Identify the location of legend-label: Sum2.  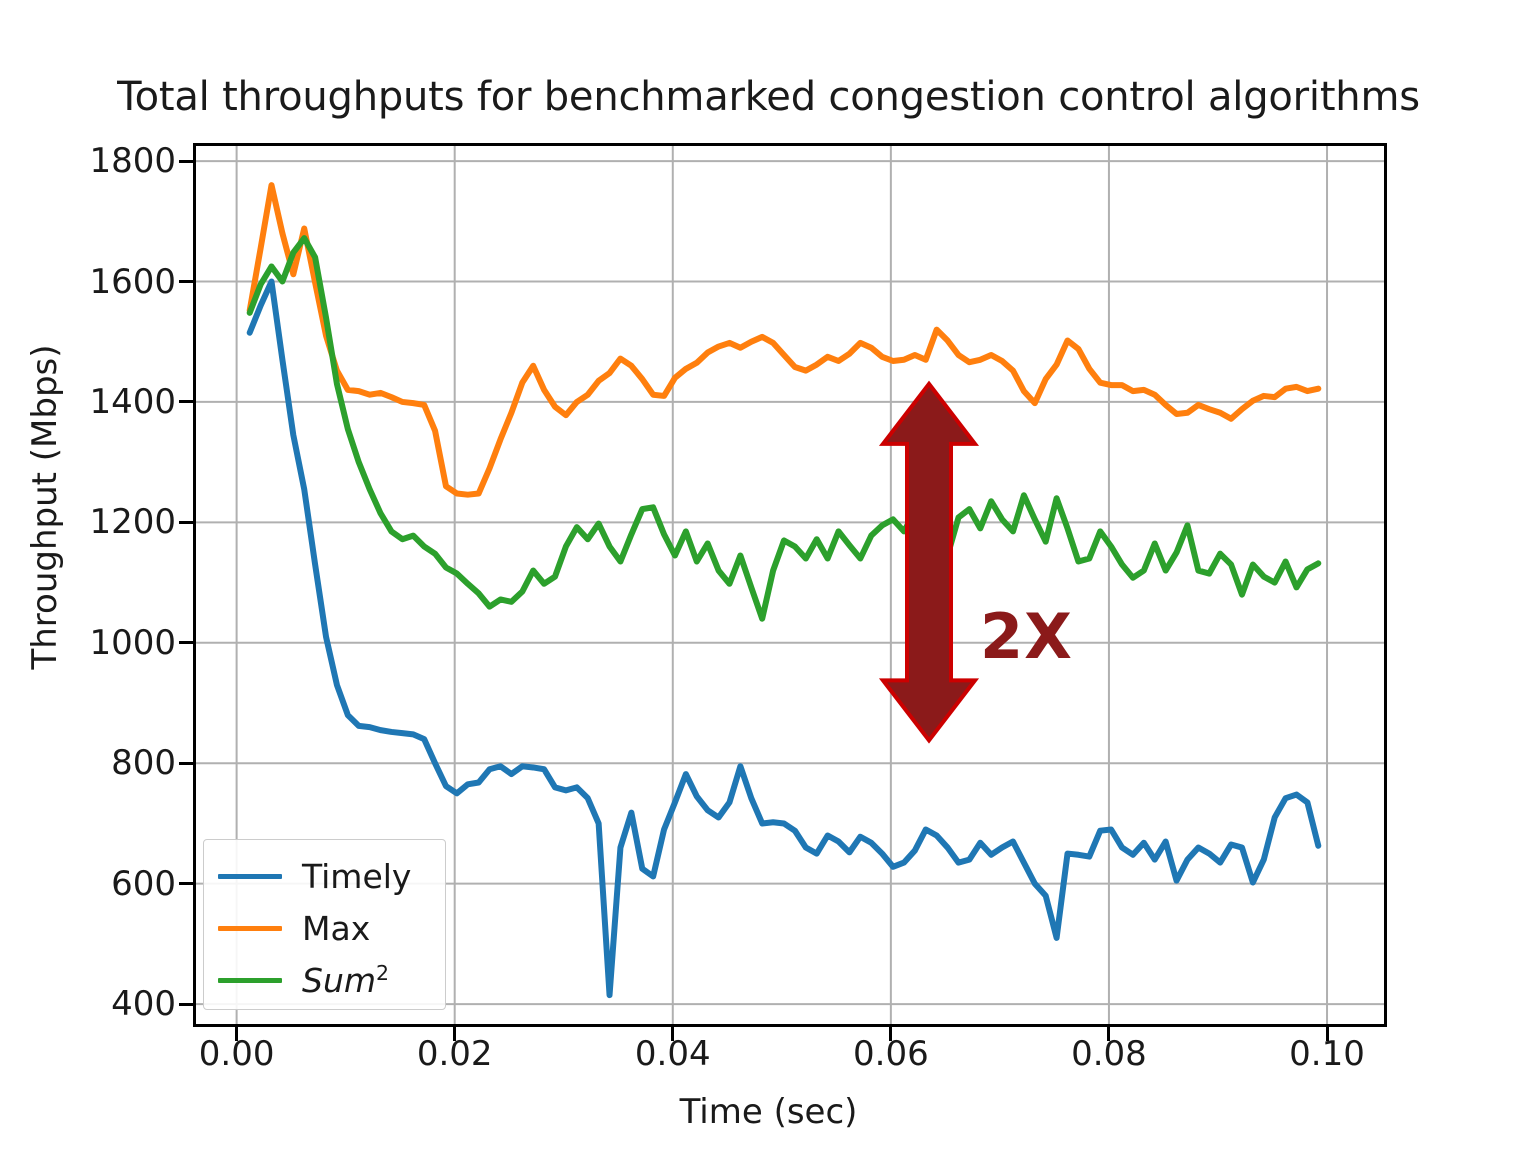
(346, 980).